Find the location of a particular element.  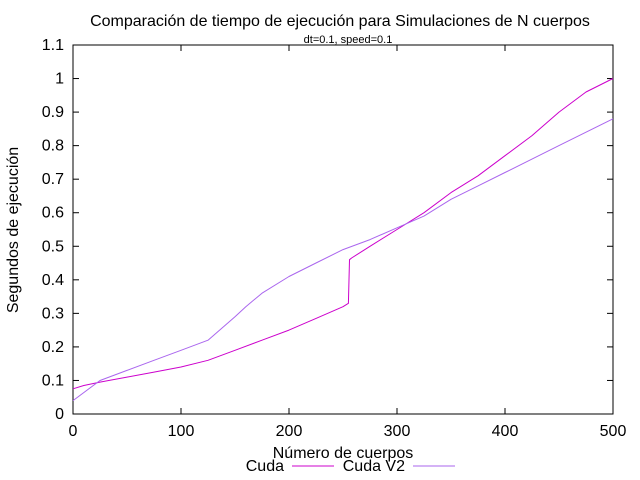

legend-label: Cuda is located at coordinates (265, 466).